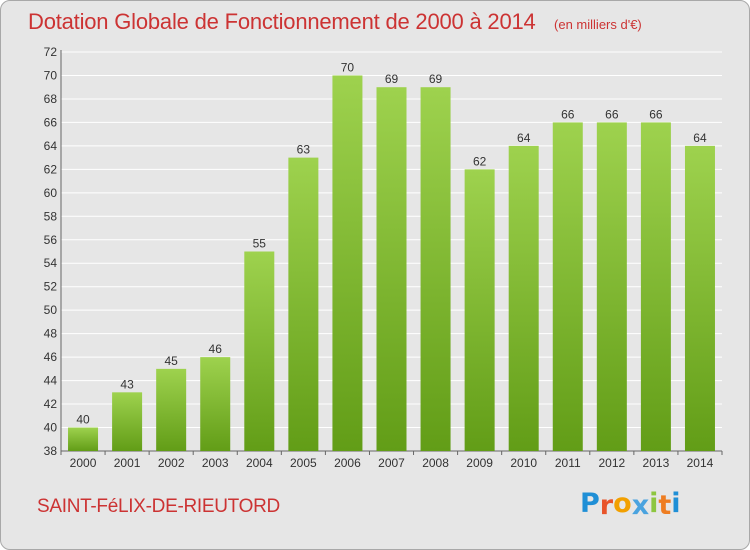  Describe the element at coordinates (216, 349) in the screenshot. I see `data-label: 46` at that location.